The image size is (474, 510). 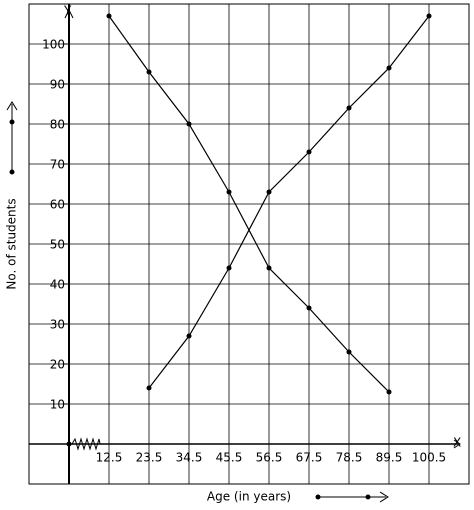 I want to click on y-tick-label: 100, so click(x=53, y=45).